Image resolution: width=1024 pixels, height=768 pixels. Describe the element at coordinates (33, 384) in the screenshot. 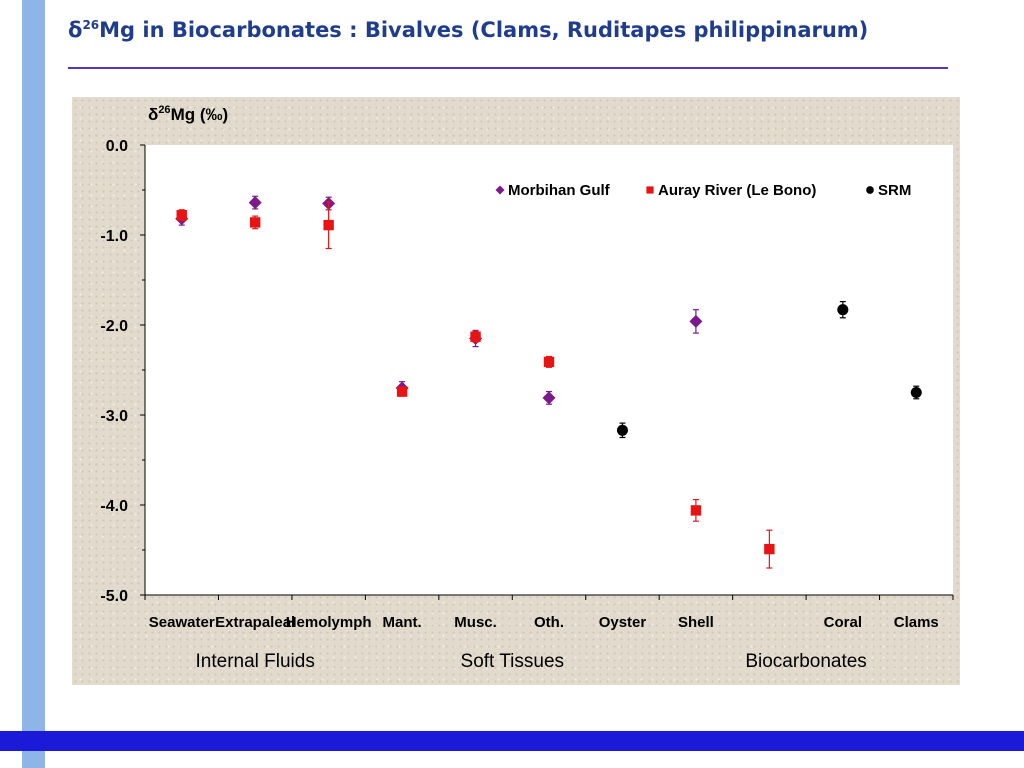

I see `left-accent-bar` at that location.